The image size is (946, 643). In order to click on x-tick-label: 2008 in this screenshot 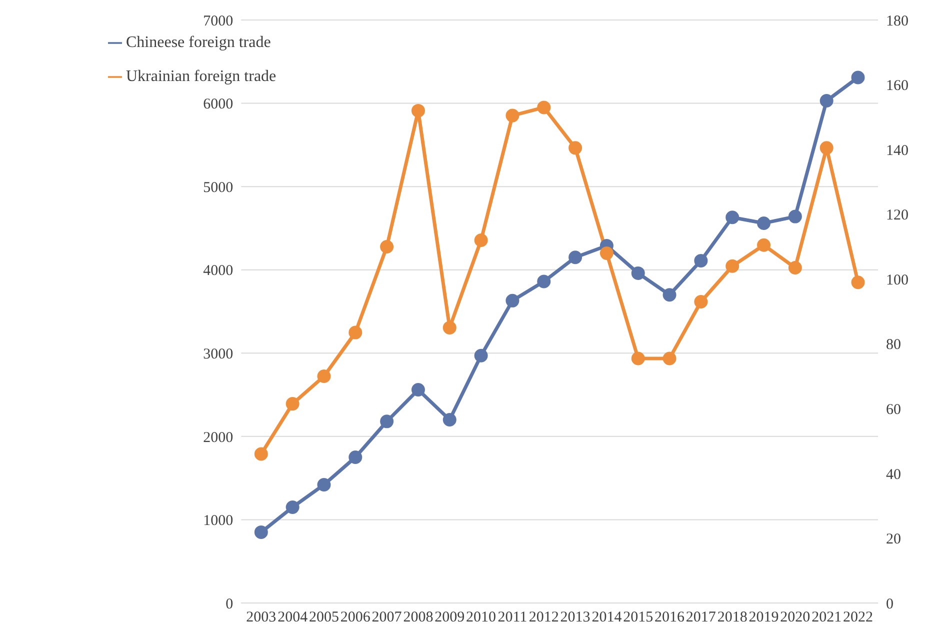, I will do `click(418, 618)`.